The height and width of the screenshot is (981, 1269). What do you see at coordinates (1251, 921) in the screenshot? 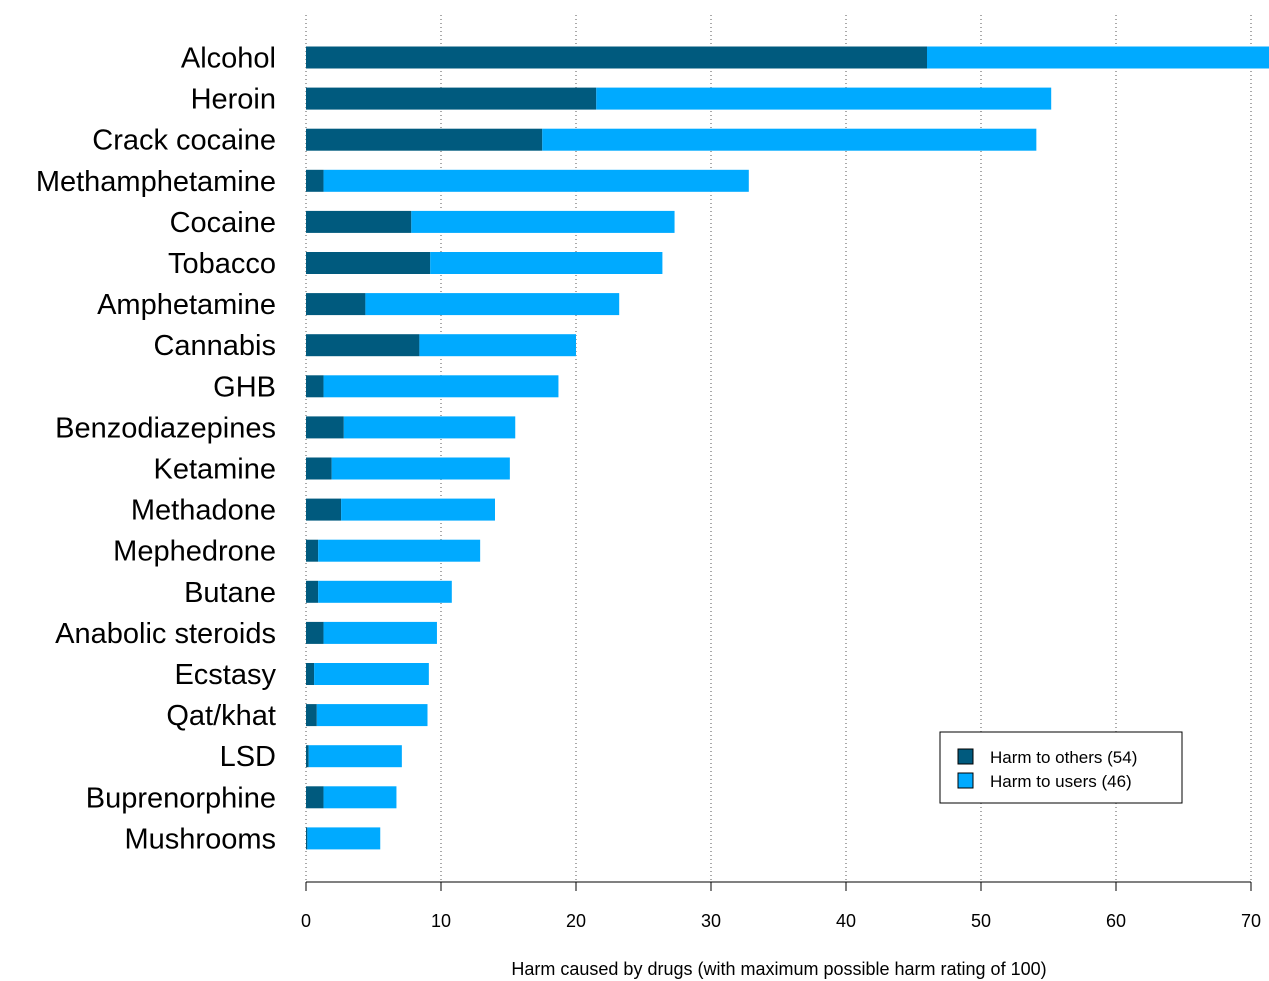
I see `x-tick-label: 70` at bounding box center [1251, 921].